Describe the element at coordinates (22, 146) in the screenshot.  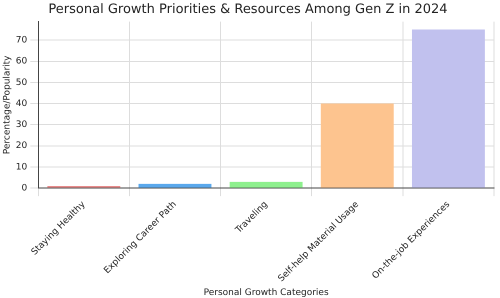
I see `y-tick-label: 20` at that location.